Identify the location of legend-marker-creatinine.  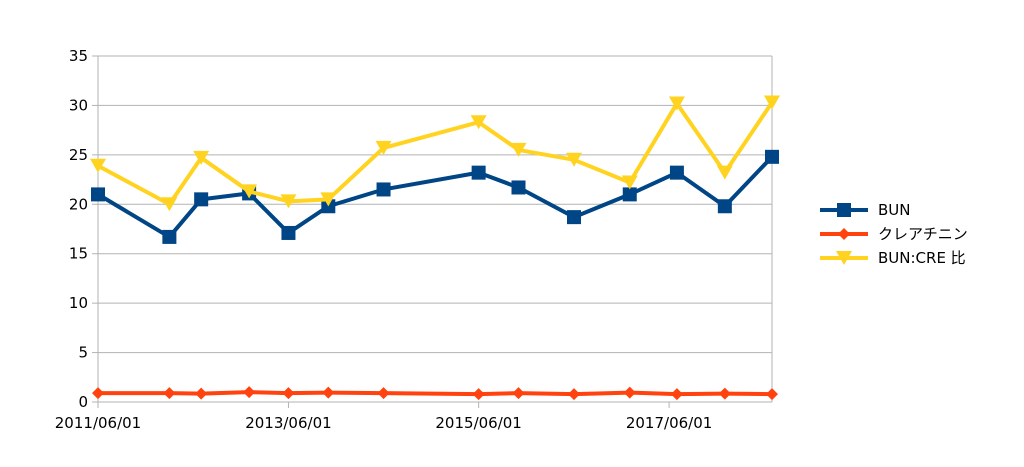
(844, 234).